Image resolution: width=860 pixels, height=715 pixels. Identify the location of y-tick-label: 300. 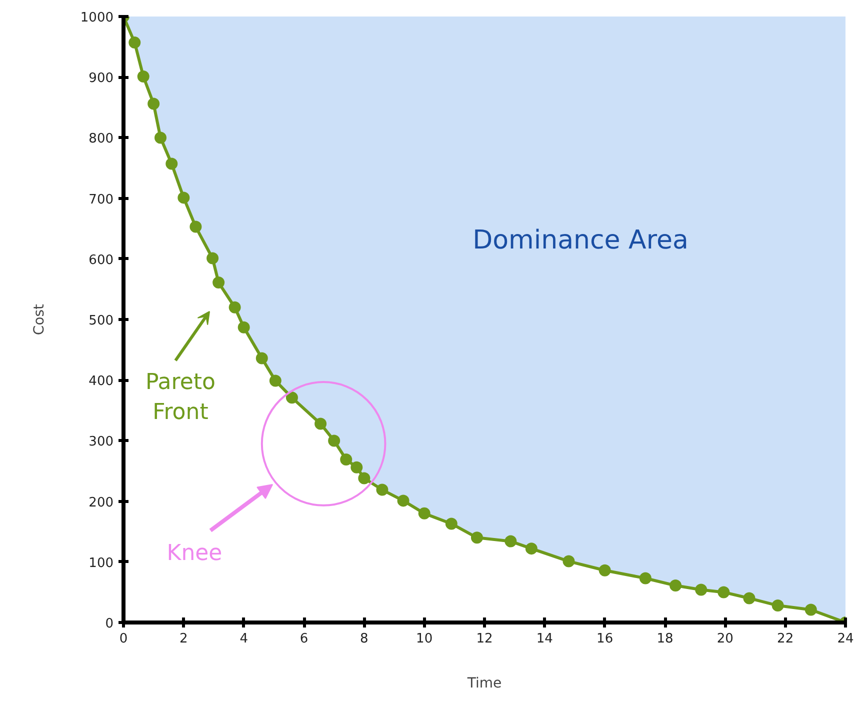
(101, 442).